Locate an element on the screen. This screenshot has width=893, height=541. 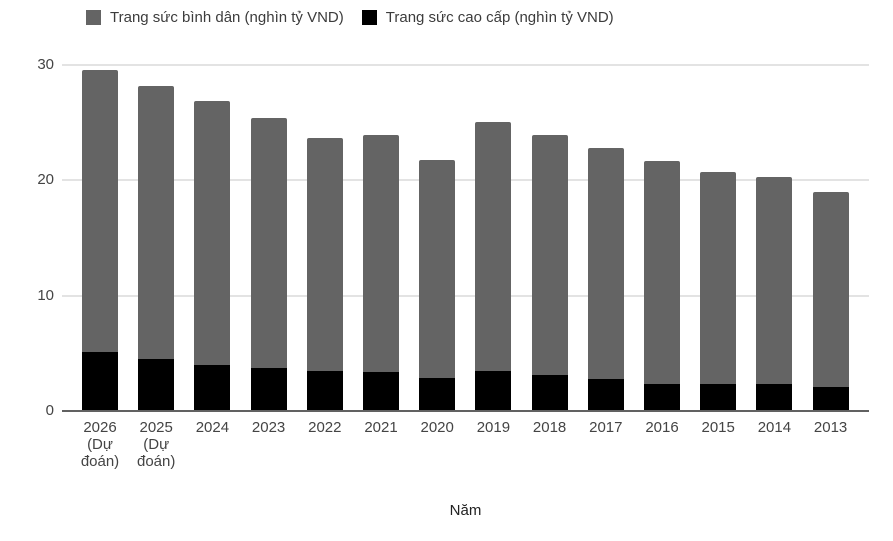
x-tick-label: 2019 is located at coordinates (493, 427).